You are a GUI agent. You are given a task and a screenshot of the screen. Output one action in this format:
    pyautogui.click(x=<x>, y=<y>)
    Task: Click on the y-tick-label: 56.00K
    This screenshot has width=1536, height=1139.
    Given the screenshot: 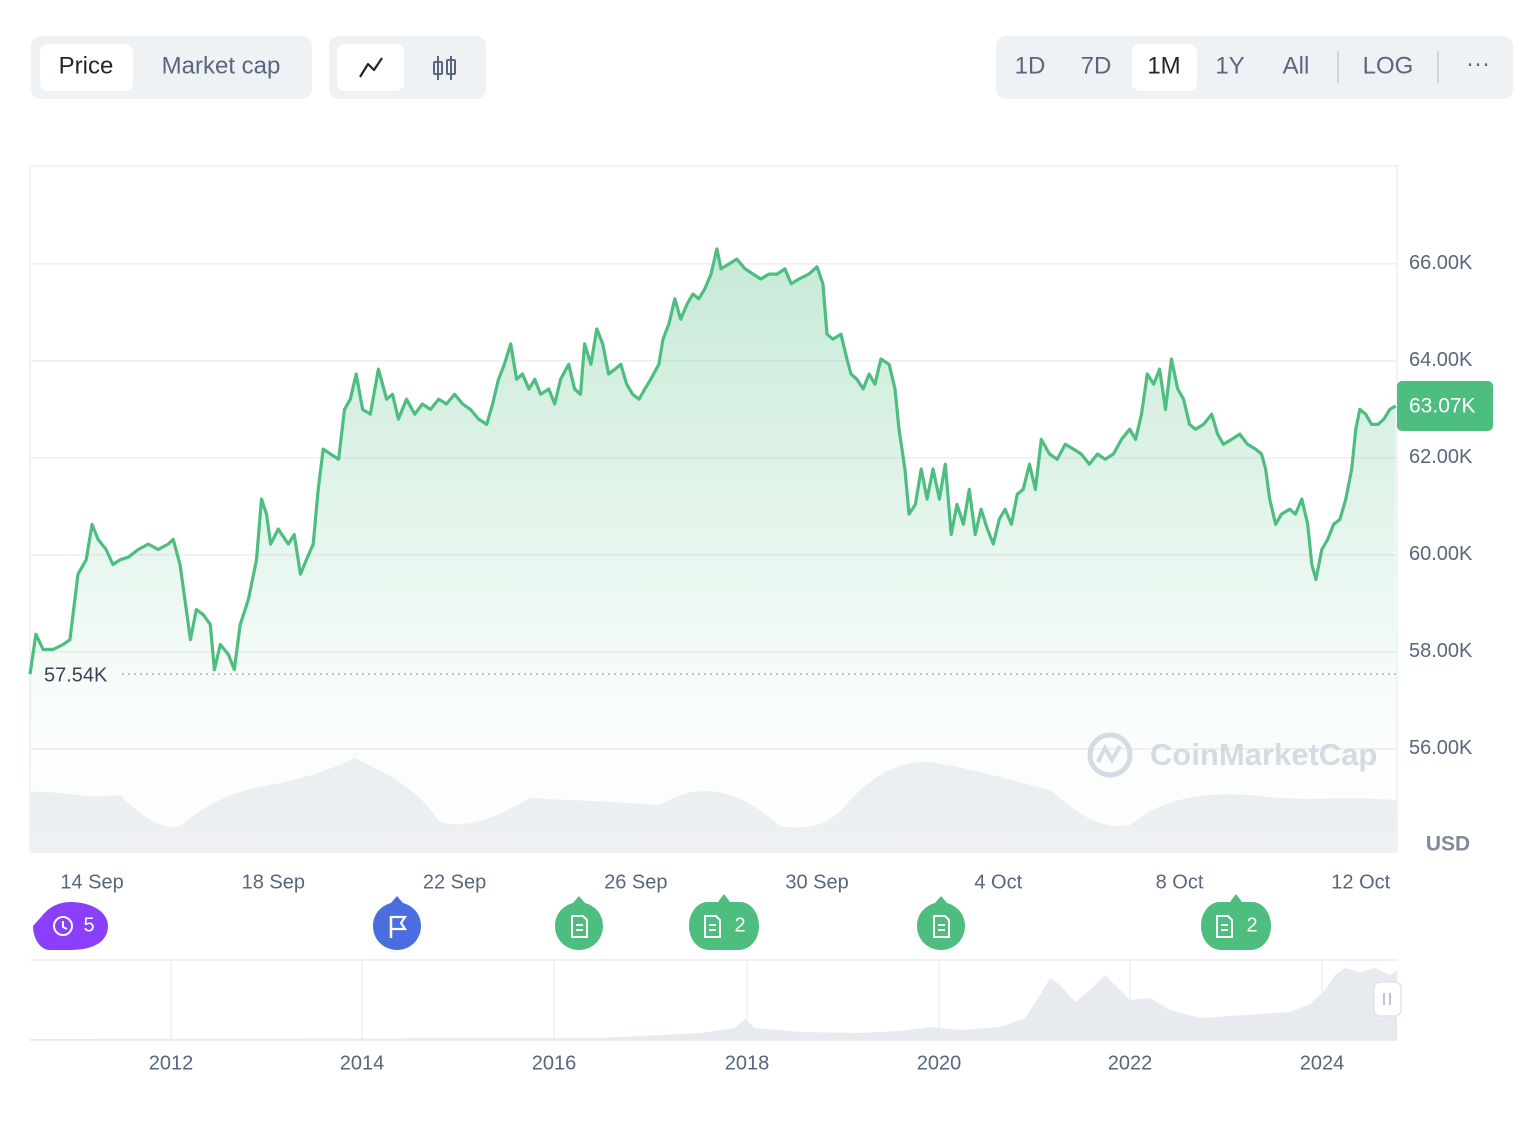 What is the action you would take?
    pyautogui.click(x=1441, y=748)
    